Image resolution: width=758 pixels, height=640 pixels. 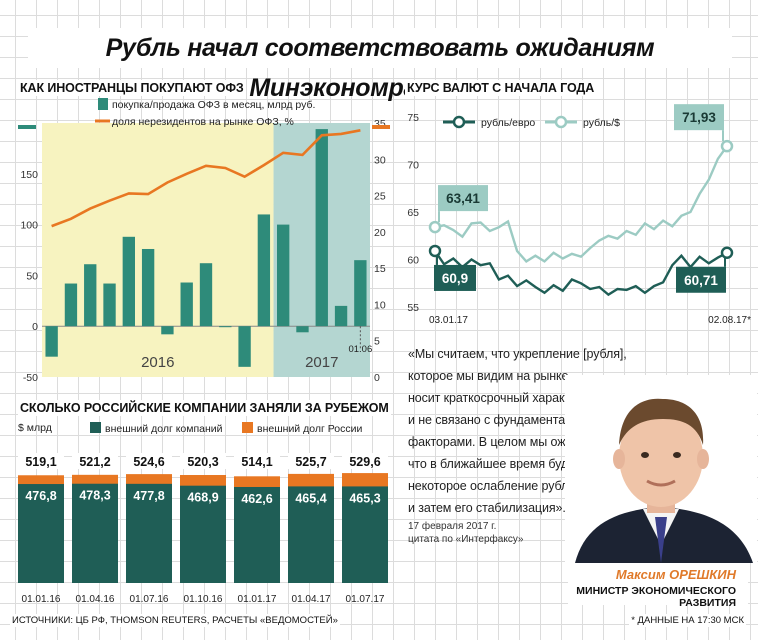 I want to click on legend-eur-label: рубль/евро, so click(x=508, y=123).